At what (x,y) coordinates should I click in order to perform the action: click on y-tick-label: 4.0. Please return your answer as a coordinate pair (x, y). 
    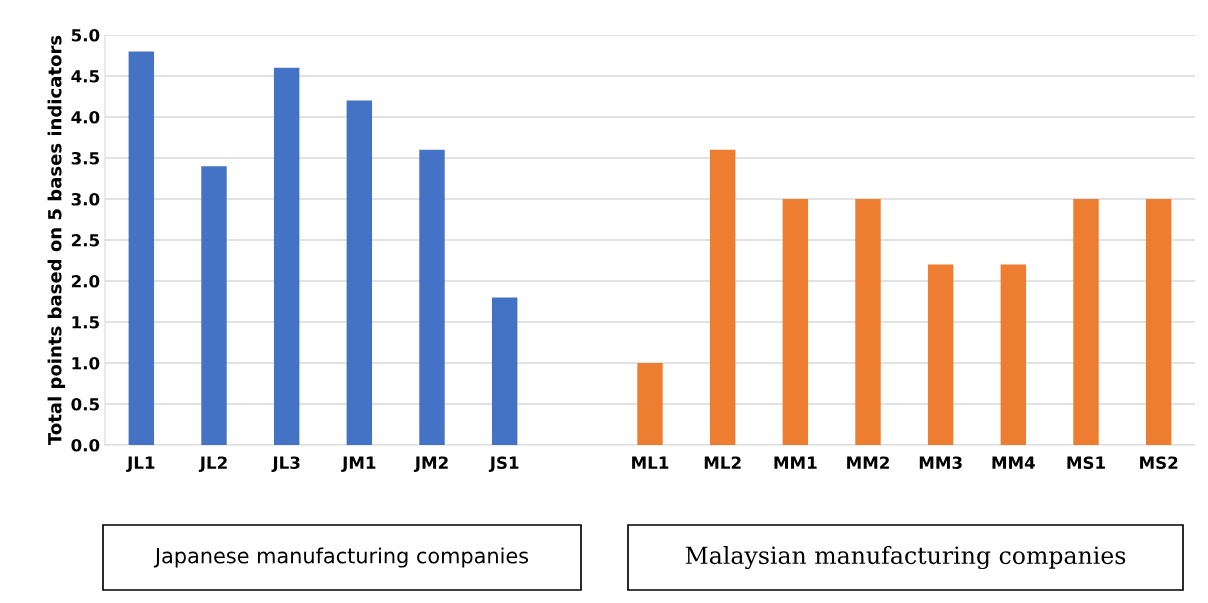
    Looking at the image, I should click on (85, 117).